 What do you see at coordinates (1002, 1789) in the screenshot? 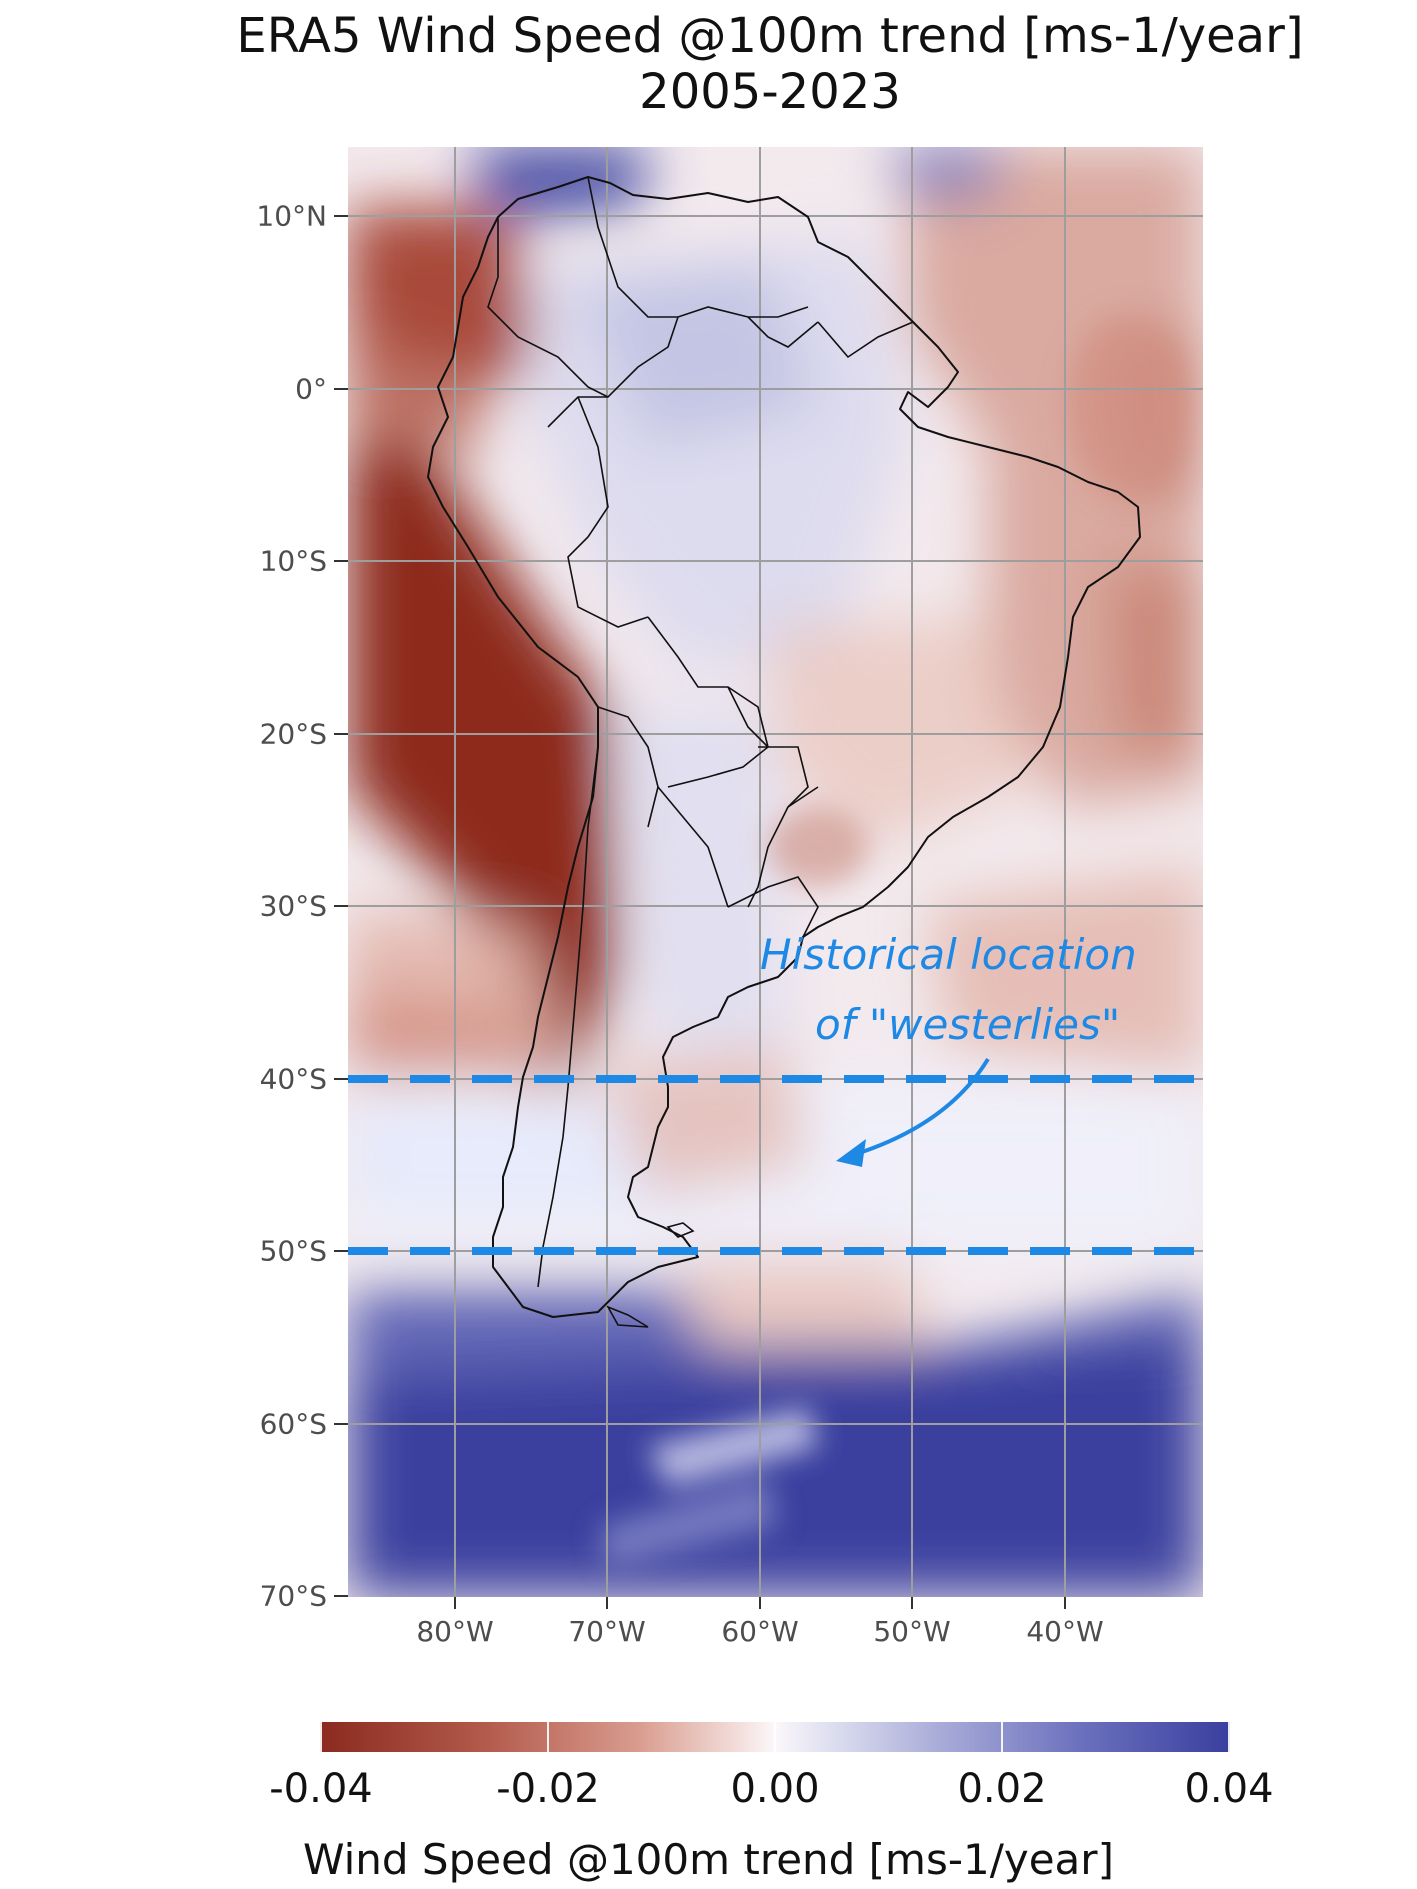
I see `colorbar-label-0-02: 0.02` at bounding box center [1002, 1789].